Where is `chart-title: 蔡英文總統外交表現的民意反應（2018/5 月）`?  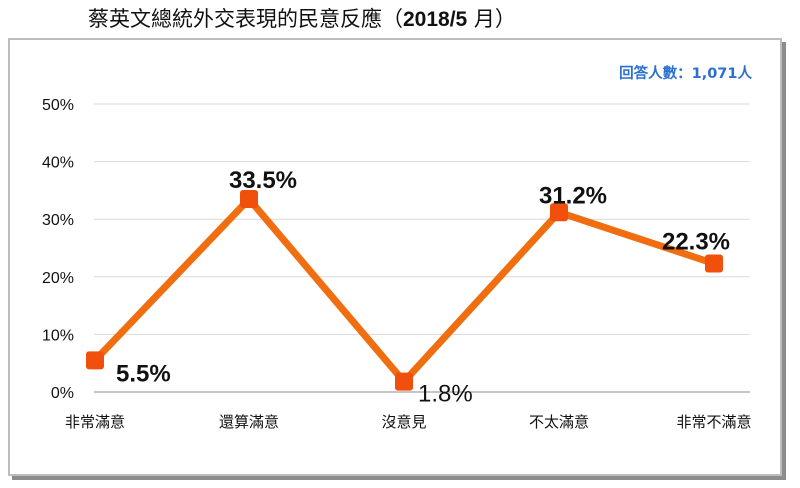 chart-title: 蔡英文總統外交表現的民意反應（2018/5 月） is located at coordinates (302, 19).